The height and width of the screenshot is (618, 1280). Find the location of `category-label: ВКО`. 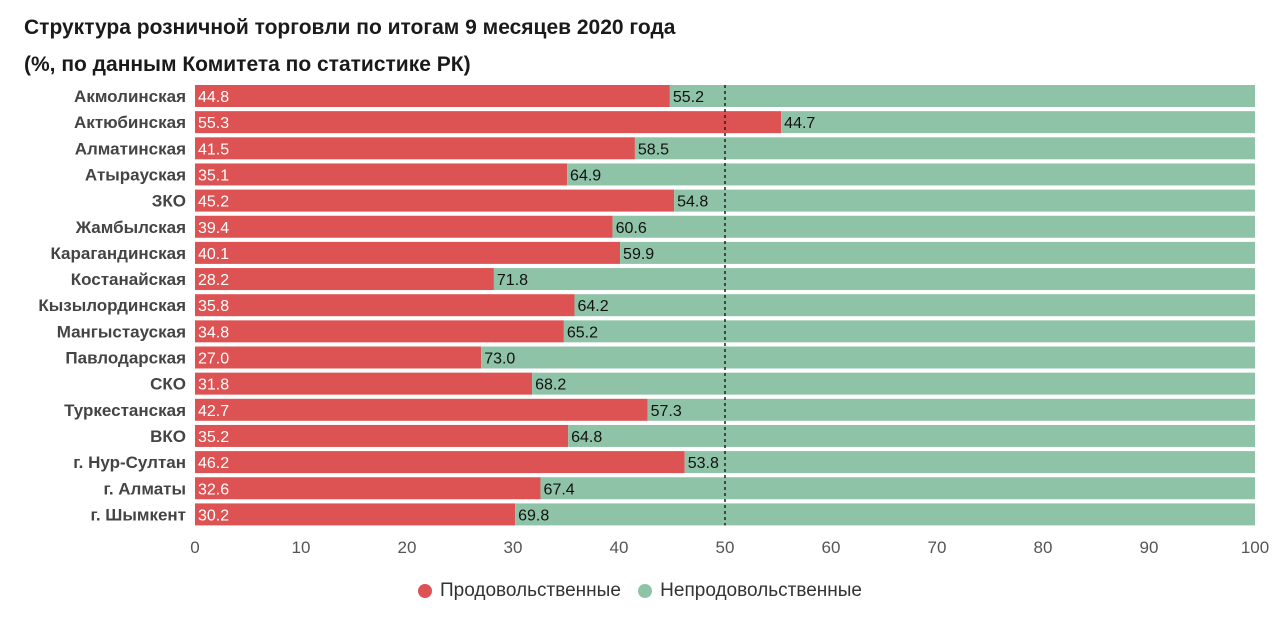

category-label: ВКО is located at coordinates (168, 436).